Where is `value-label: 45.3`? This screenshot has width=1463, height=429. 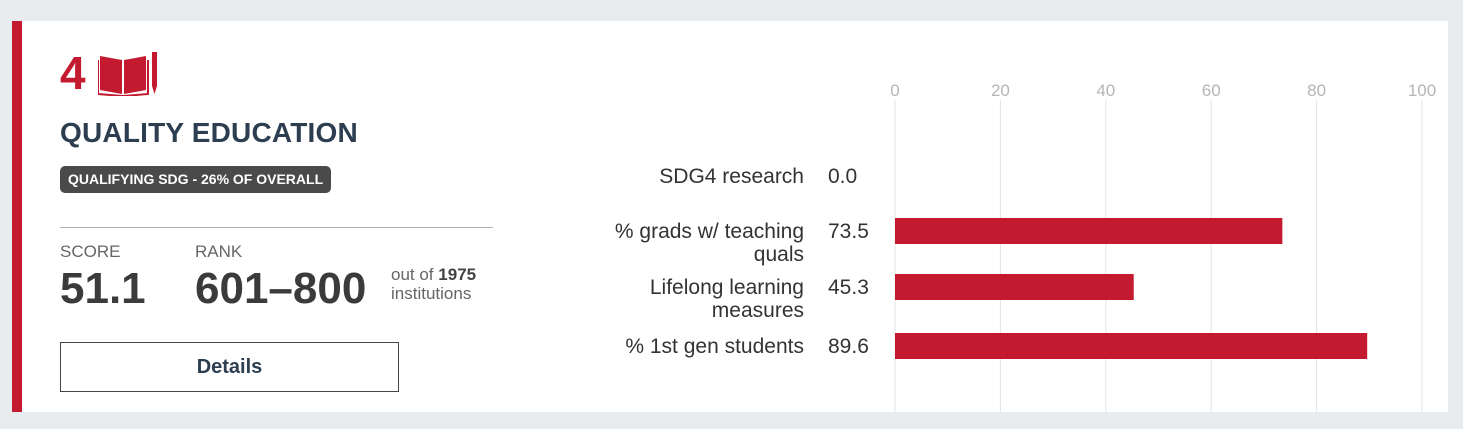
value-label: 45.3 is located at coordinates (848, 287).